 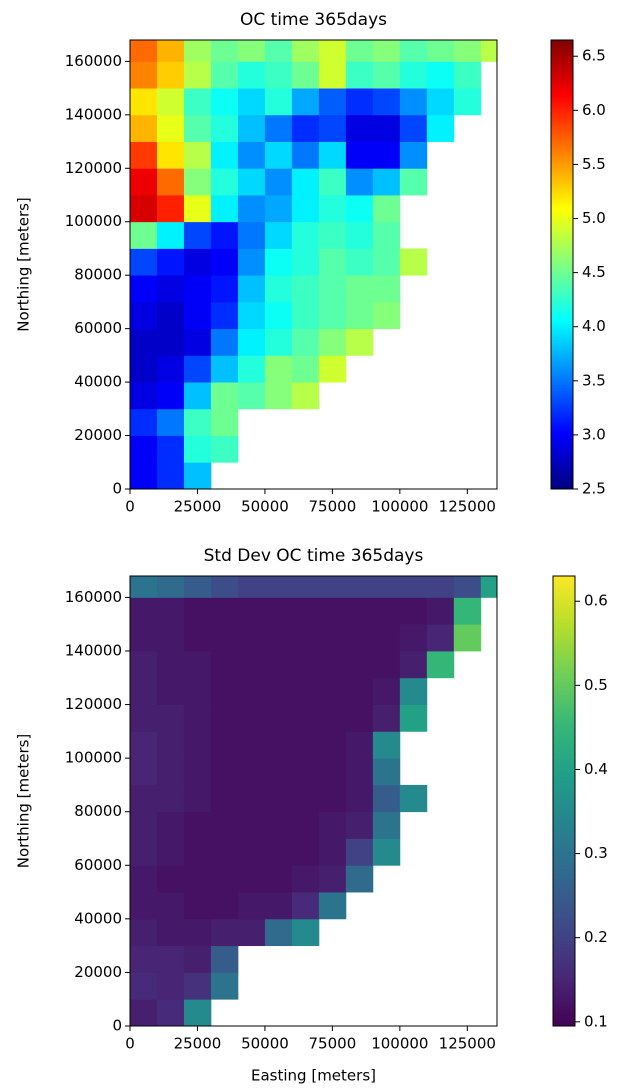 I want to click on y-axis-label: Northing [meters], so click(x=24, y=264).